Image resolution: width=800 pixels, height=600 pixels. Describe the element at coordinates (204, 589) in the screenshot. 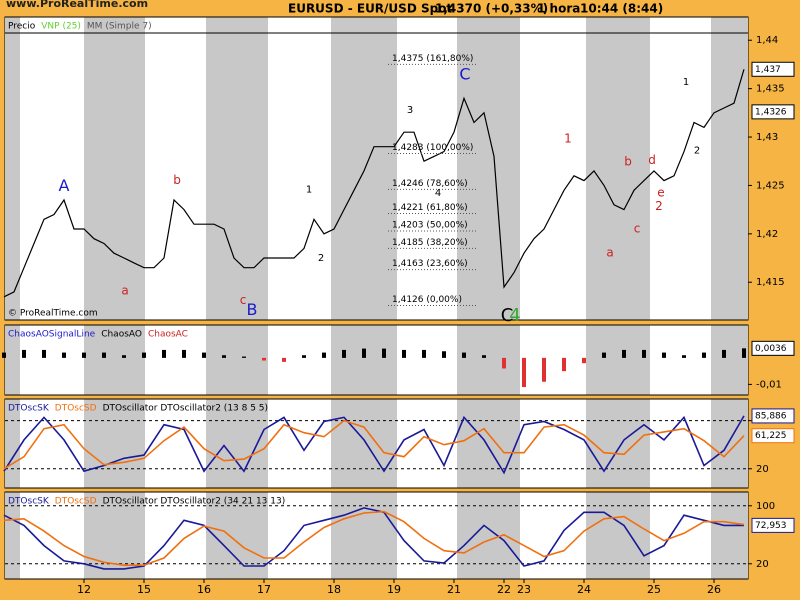

I see `x-tick-label: 16` at that location.